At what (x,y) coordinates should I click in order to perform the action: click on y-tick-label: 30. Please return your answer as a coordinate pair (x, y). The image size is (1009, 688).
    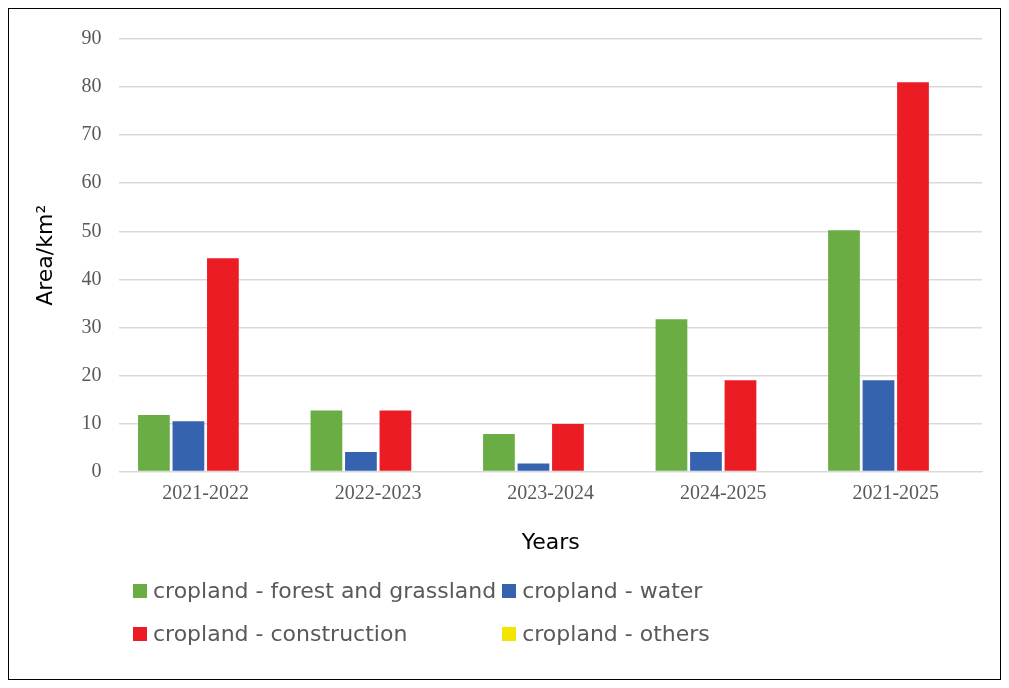
    Looking at the image, I should click on (91, 325).